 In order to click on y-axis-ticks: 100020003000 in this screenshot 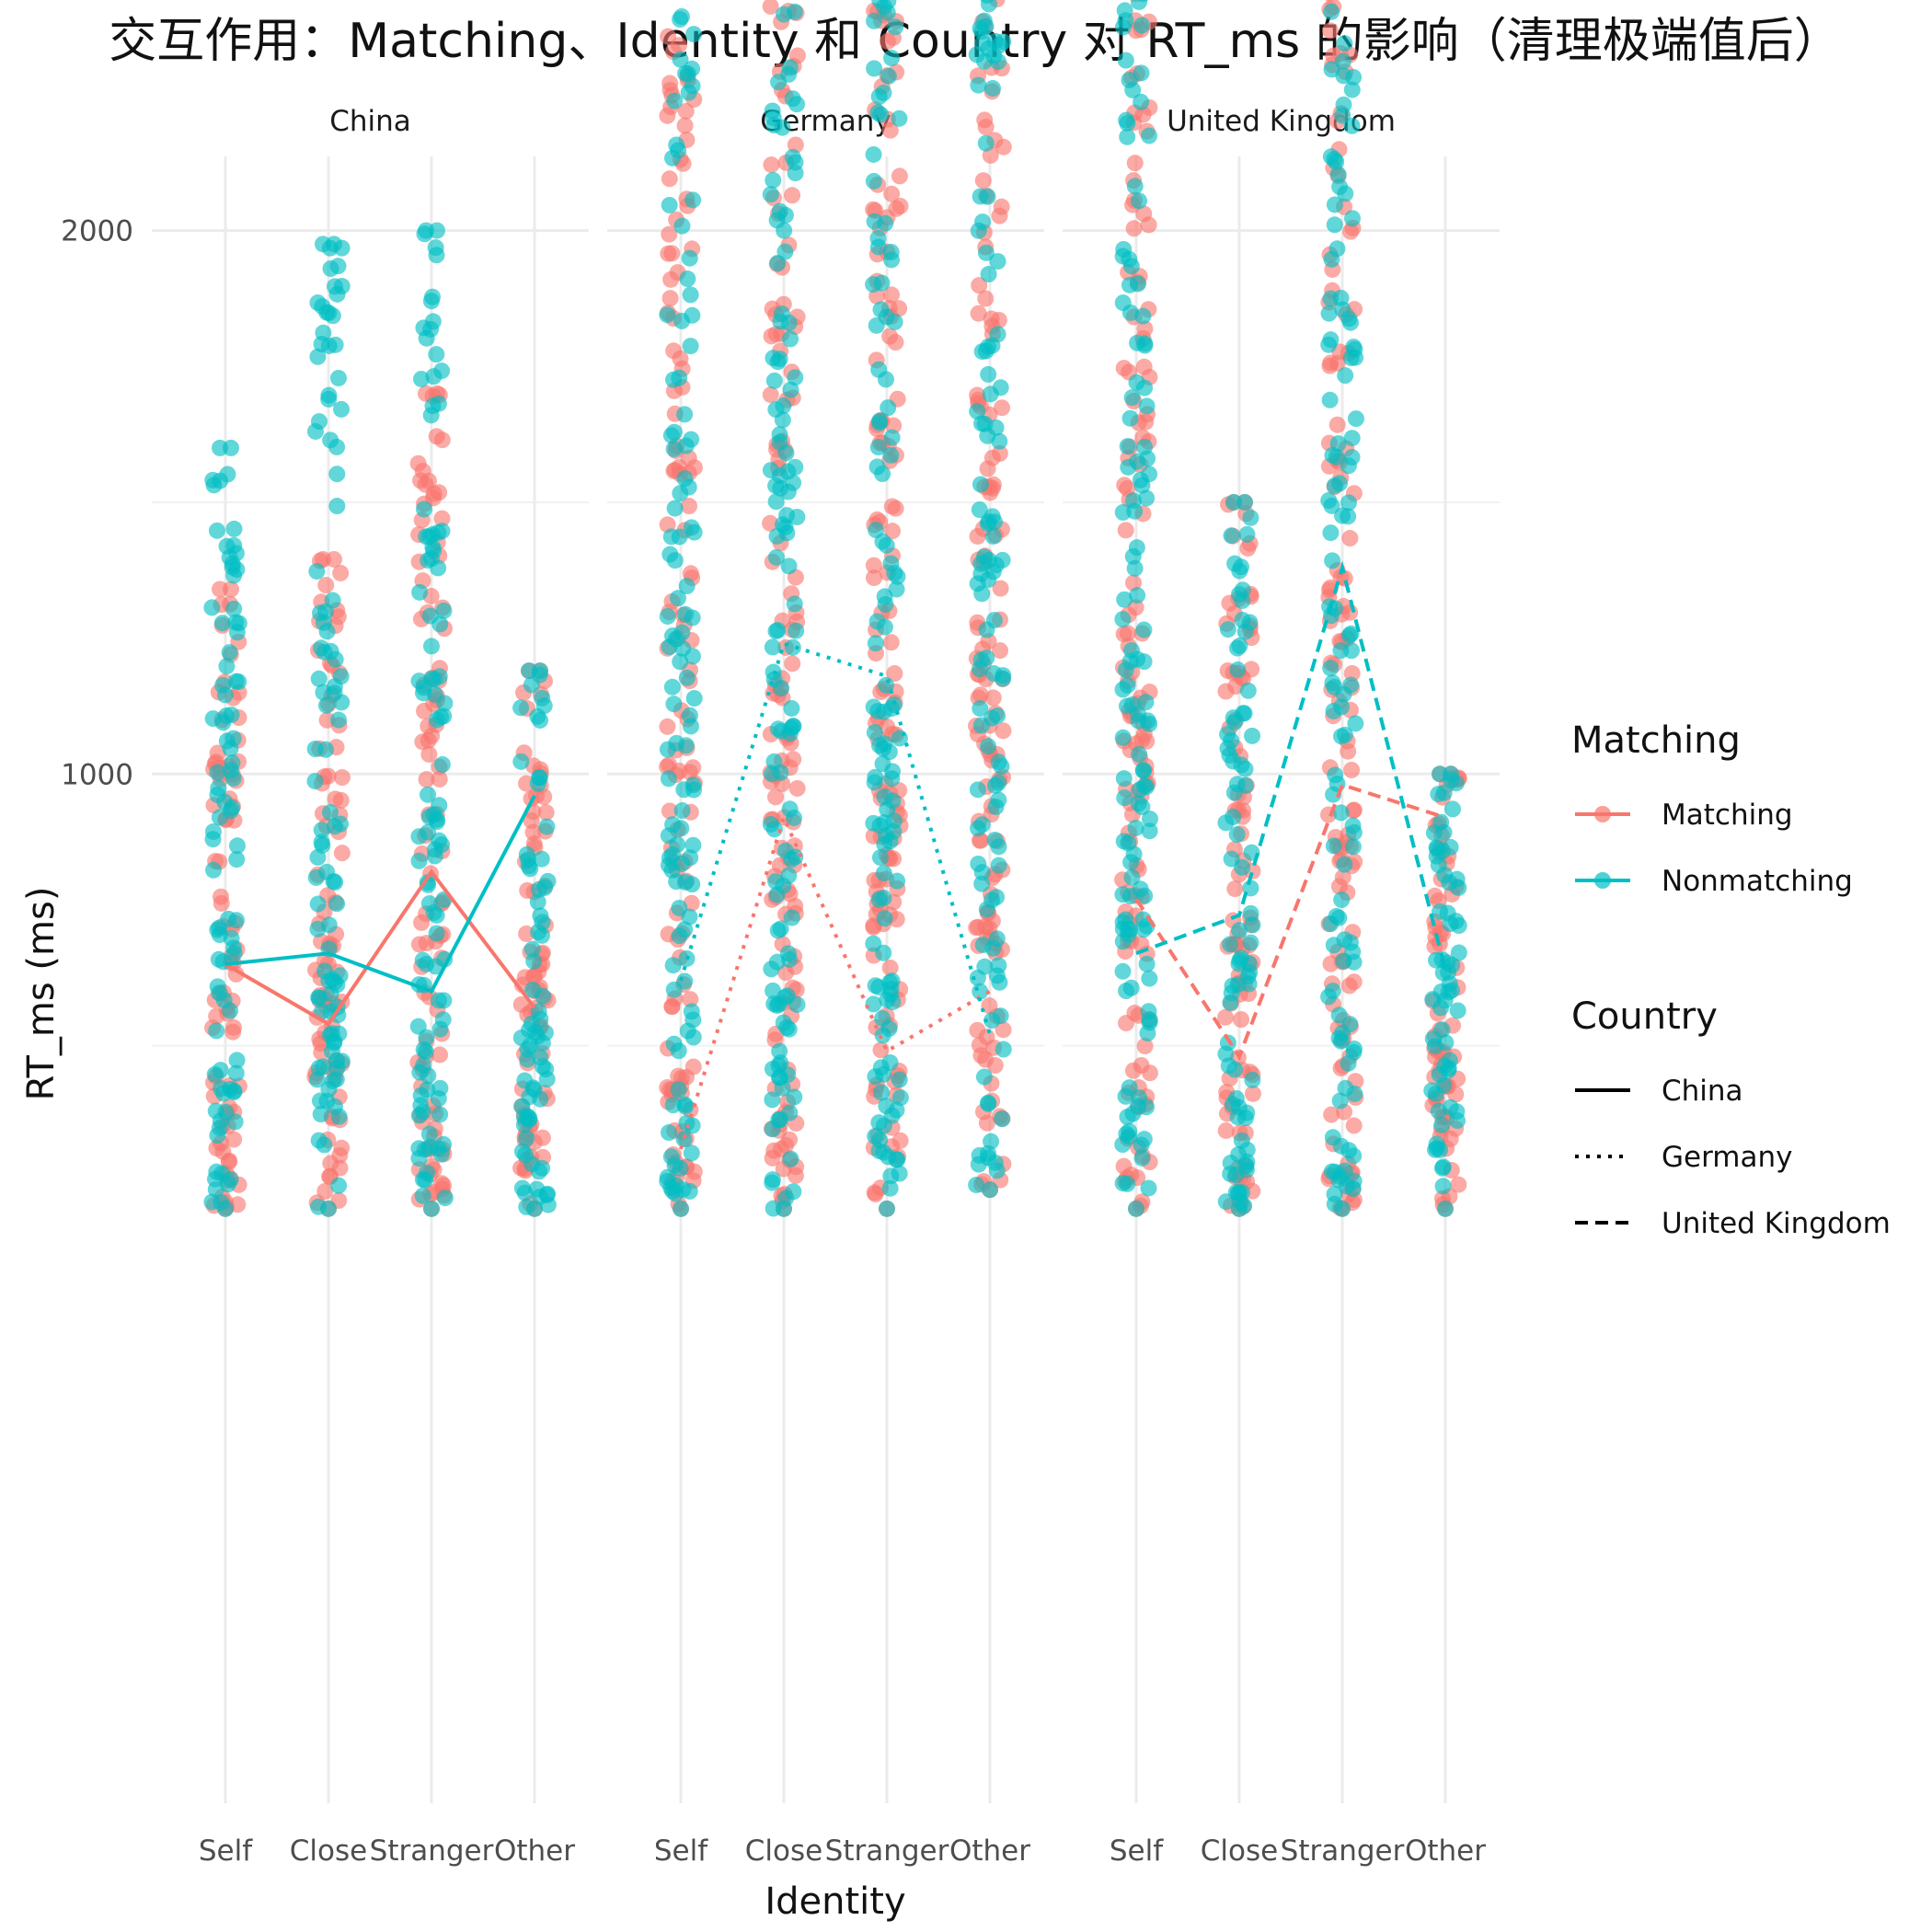, I will do `click(97, 503)`.